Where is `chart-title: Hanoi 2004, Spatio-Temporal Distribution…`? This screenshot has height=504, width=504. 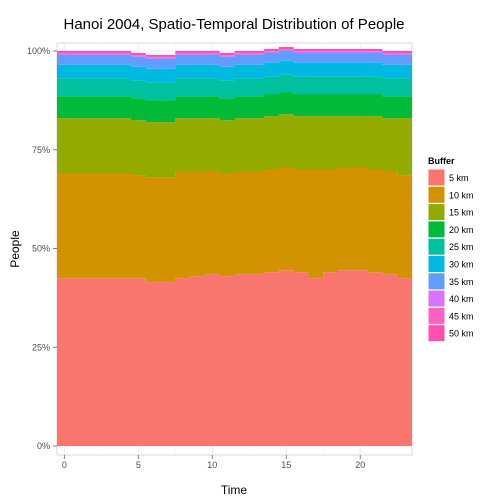 chart-title: Hanoi 2004, Spatio-Temporal Distribution… is located at coordinates (233, 24).